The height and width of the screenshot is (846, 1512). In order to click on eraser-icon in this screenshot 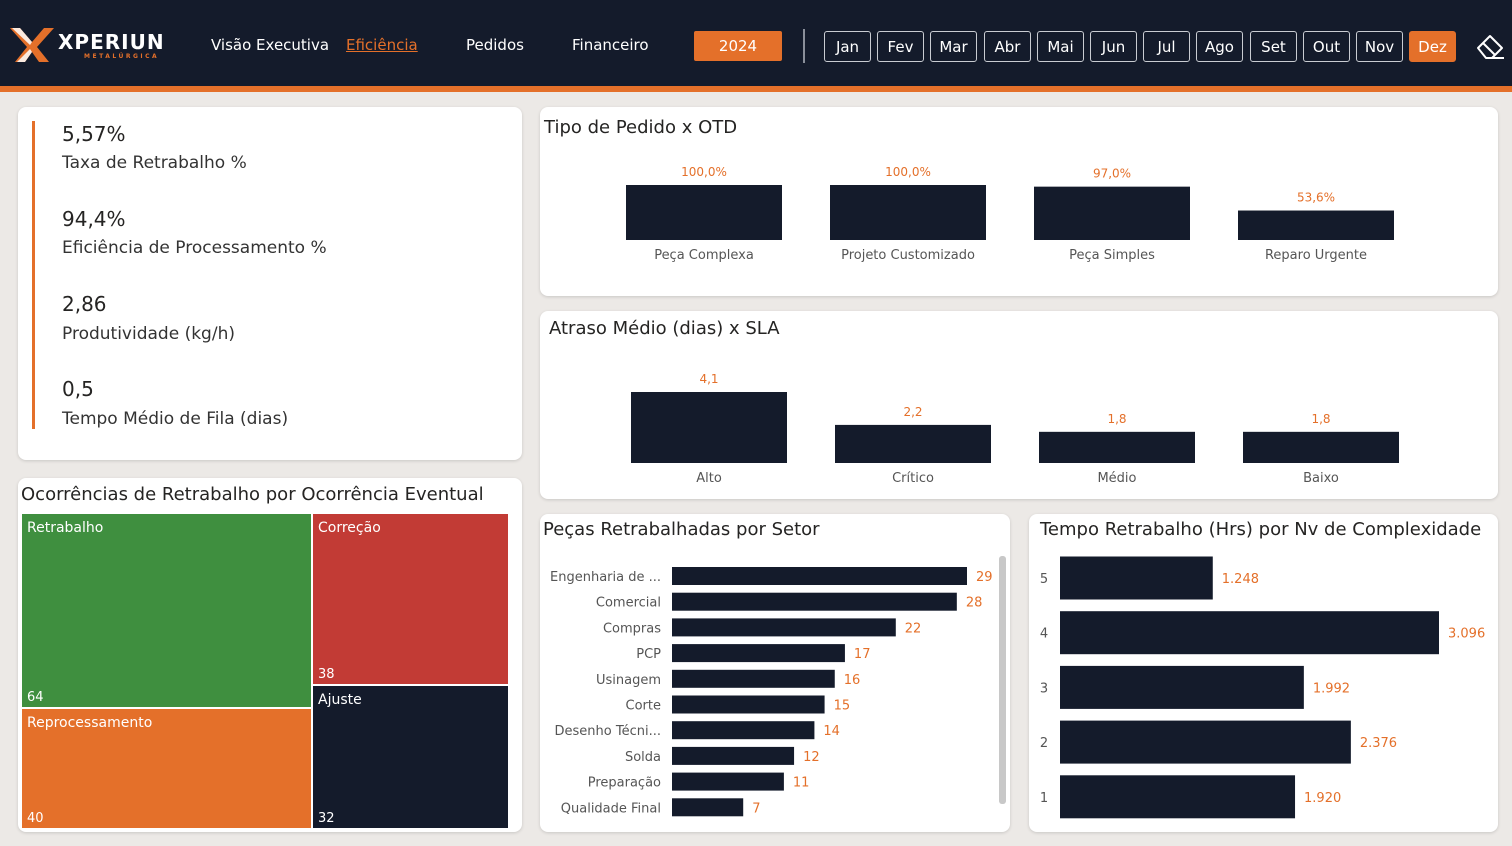, I will do `click(1490, 46)`.